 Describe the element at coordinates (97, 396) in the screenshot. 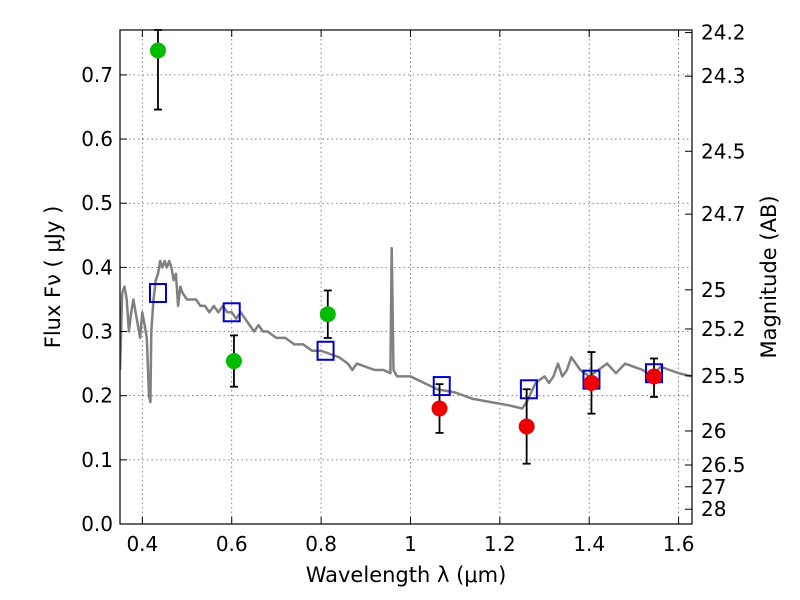

I see `y-tick-label: 0.2` at that location.